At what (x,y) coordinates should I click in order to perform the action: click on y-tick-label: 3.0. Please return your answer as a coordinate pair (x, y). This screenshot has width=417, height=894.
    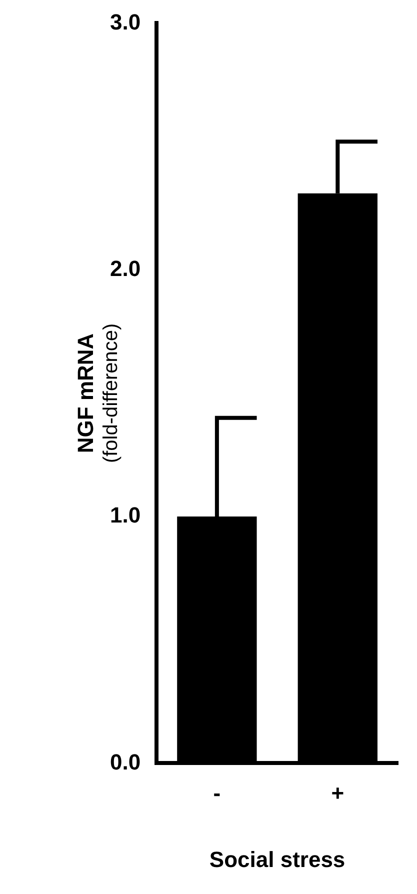
    Looking at the image, I should click on (125, 21).